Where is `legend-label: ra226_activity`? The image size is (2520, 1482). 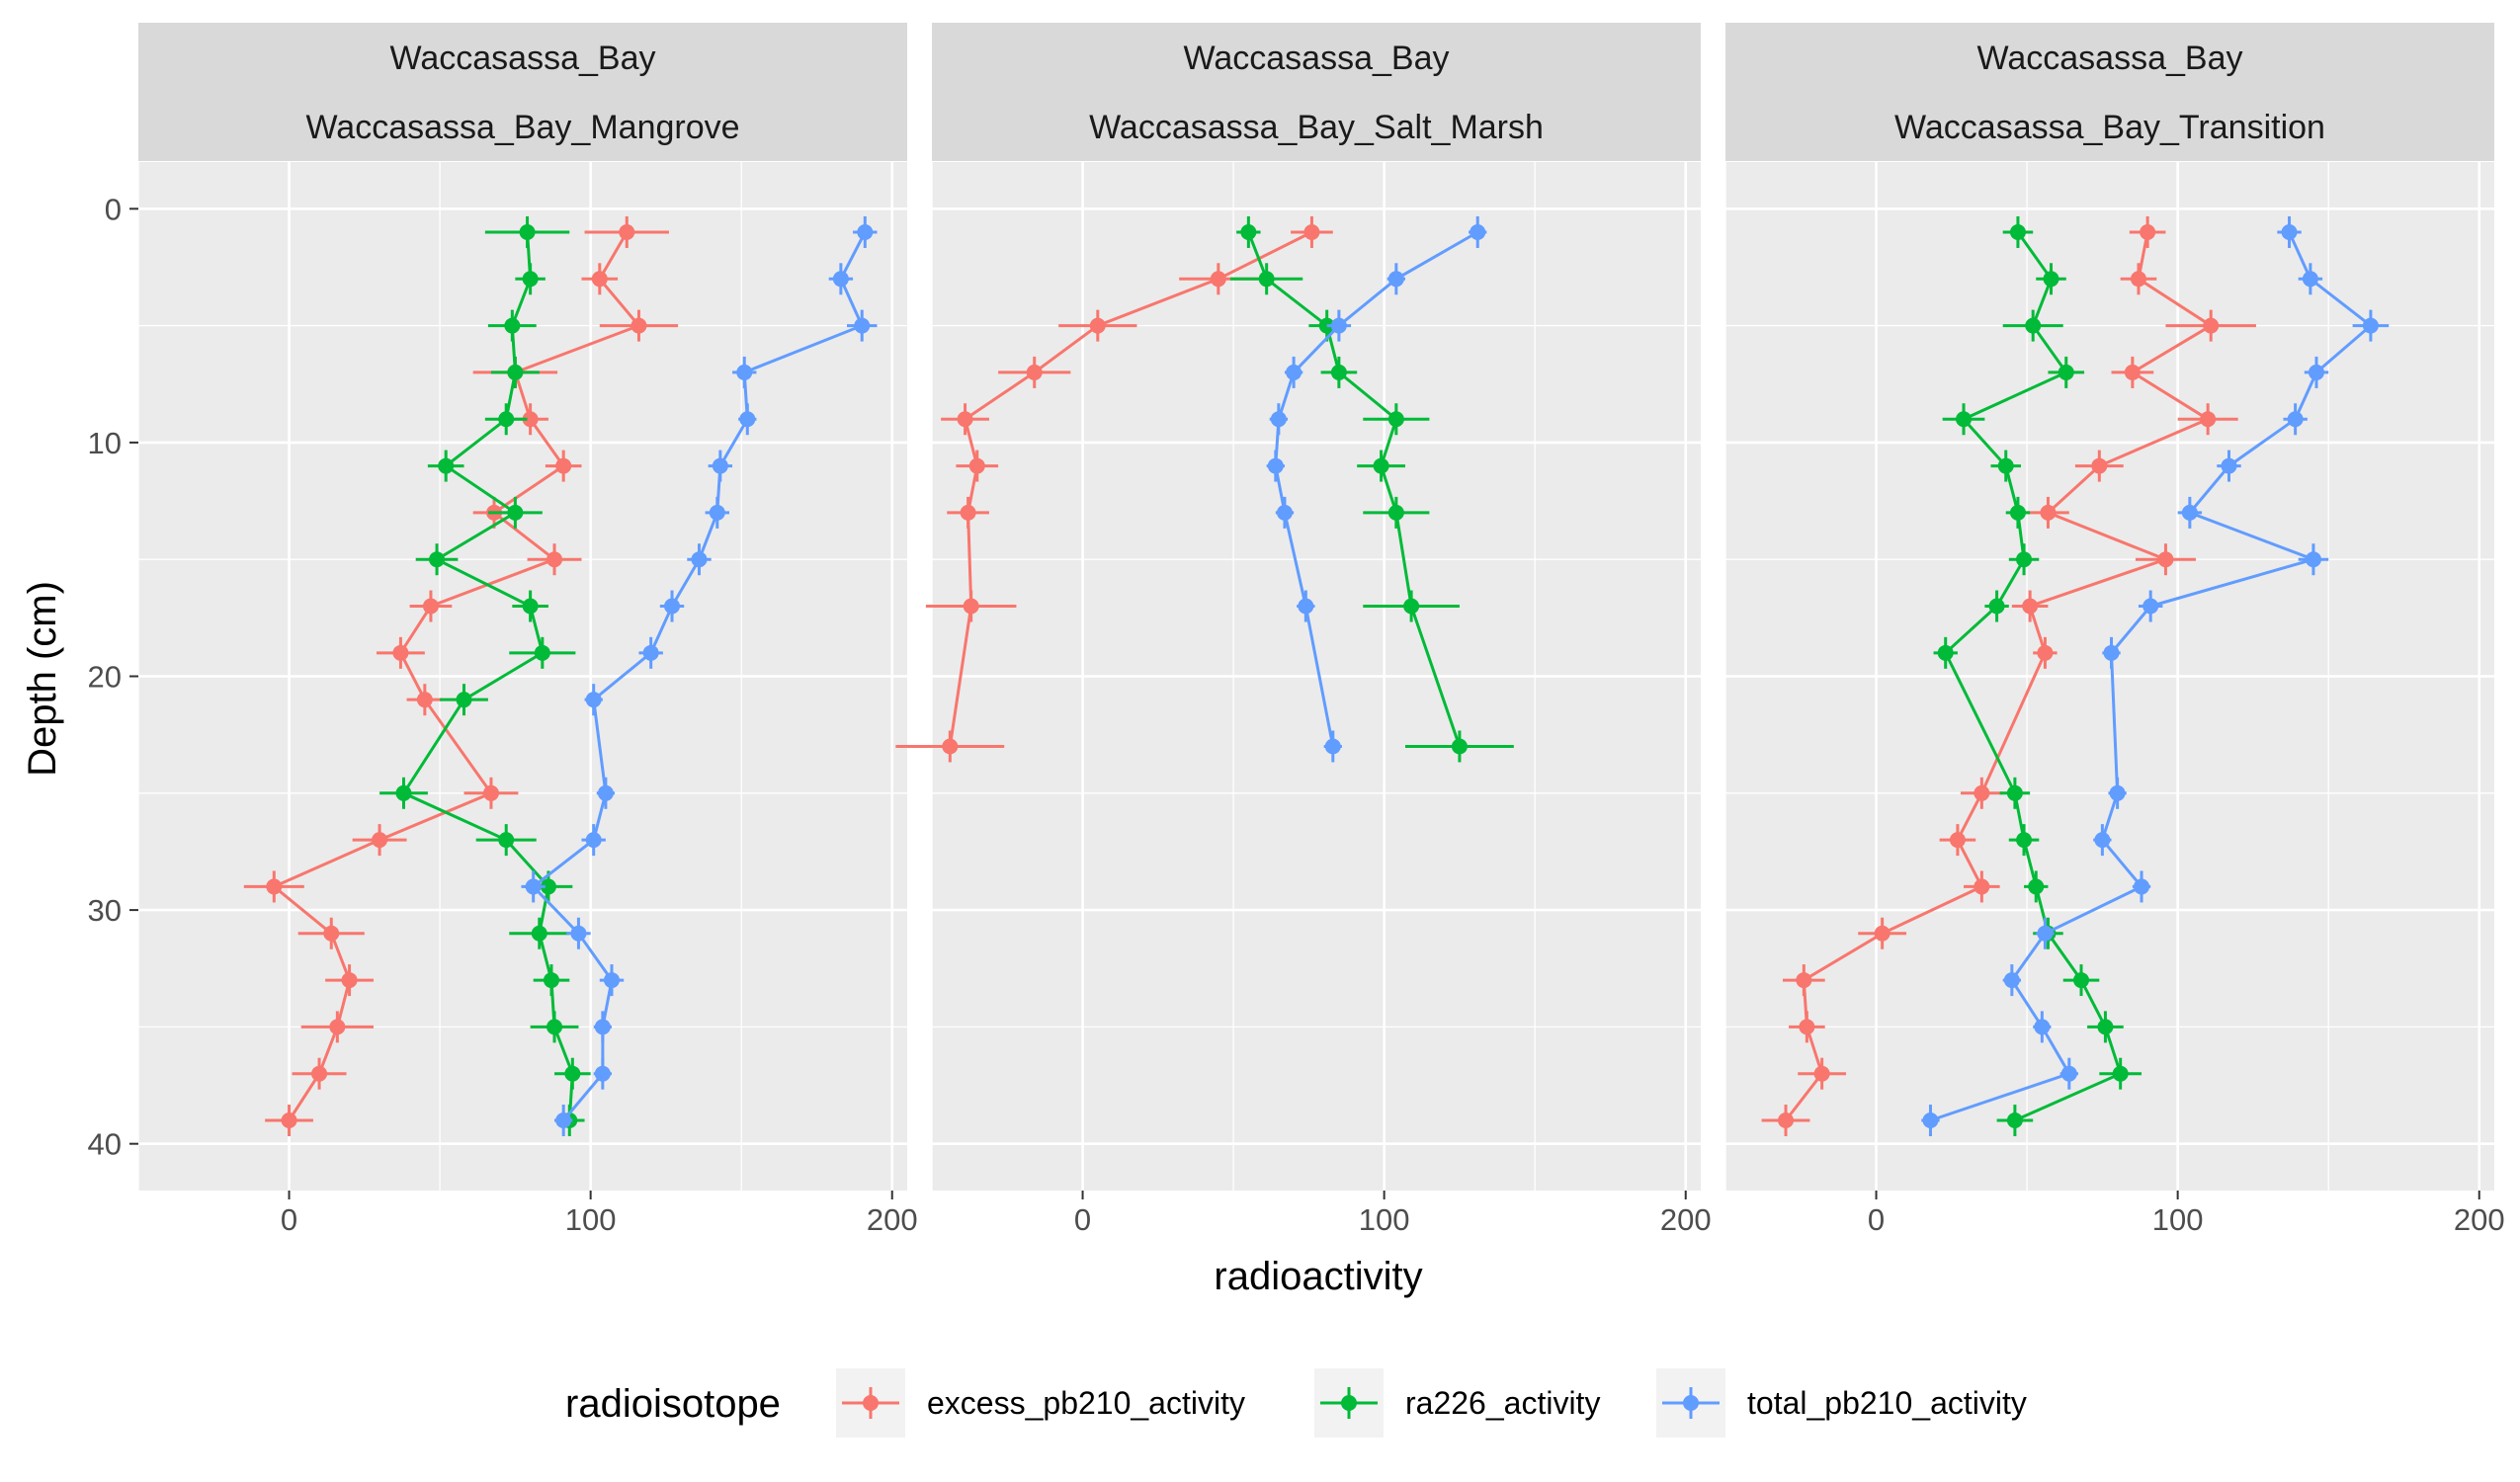 legend-label: ra226_activity is located at coordinates (1502, 1403).